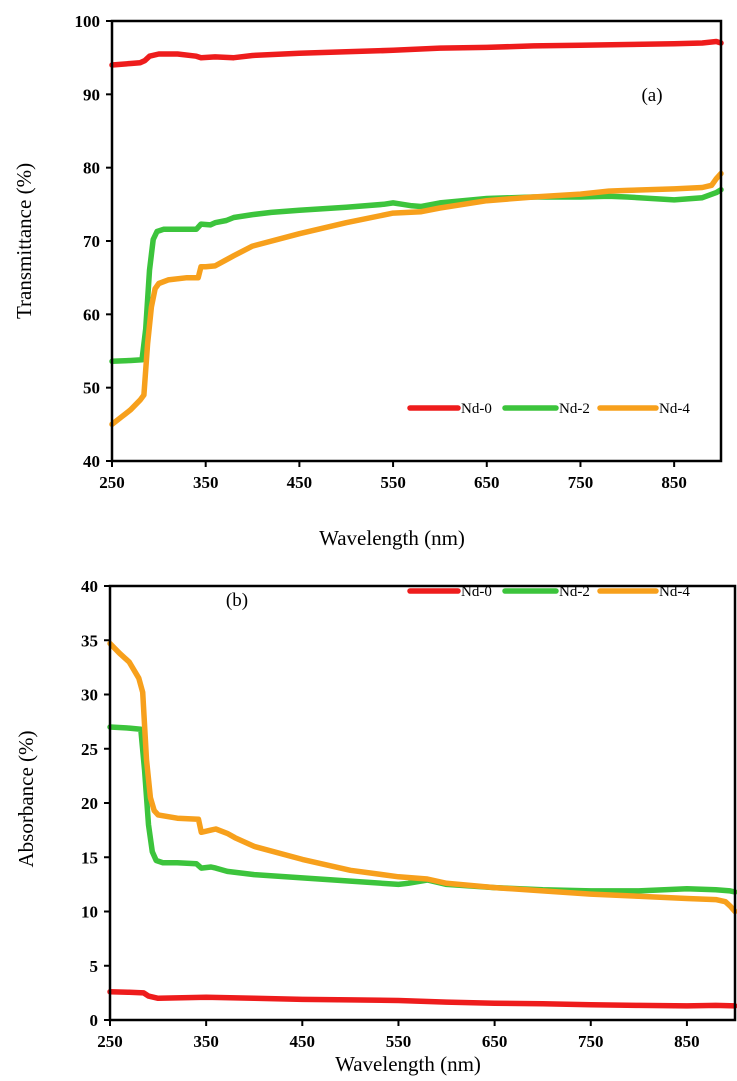 This screenshot has width=737, height=1081. I want to click on y-axis-ticks: 0 5 10 15 20 25 30 35 40, so click(95, 803).